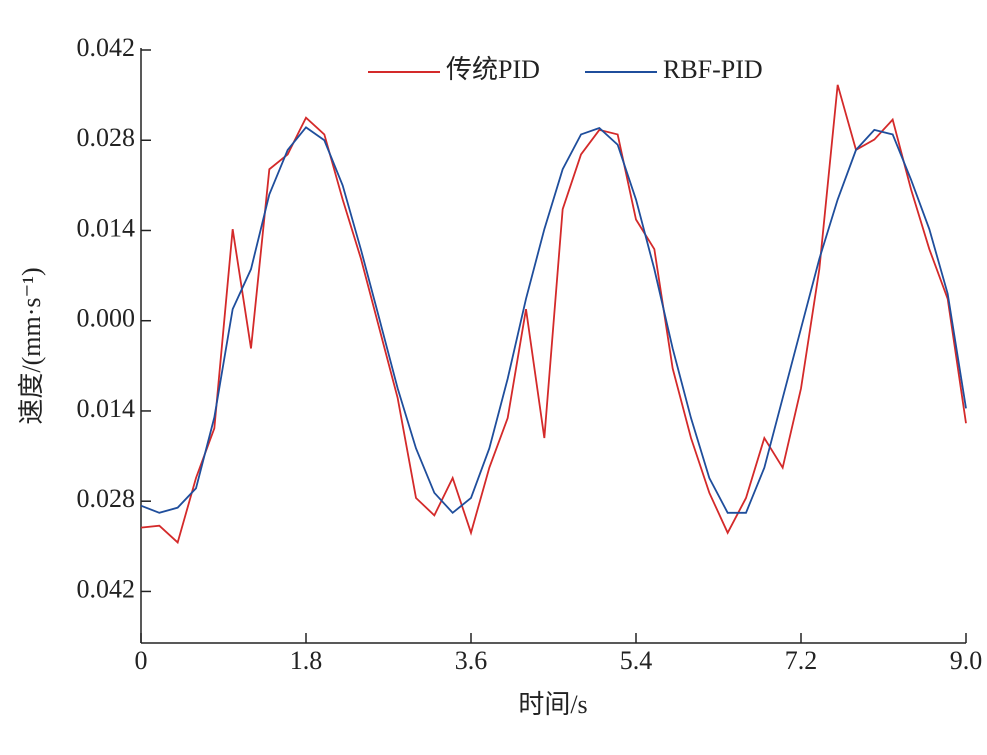 Image resolution: width=987 pixels, height=755 pixels. What do you see at coordinates (106, 318) in the screenshot?
I see `y-tick-label: 0.000` at bounding box center [106, 318].